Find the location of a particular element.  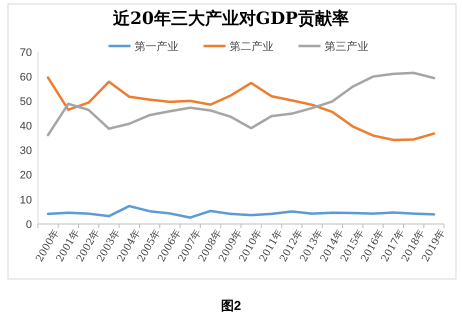

caption: 图2 is located at coordinates (231, 305).